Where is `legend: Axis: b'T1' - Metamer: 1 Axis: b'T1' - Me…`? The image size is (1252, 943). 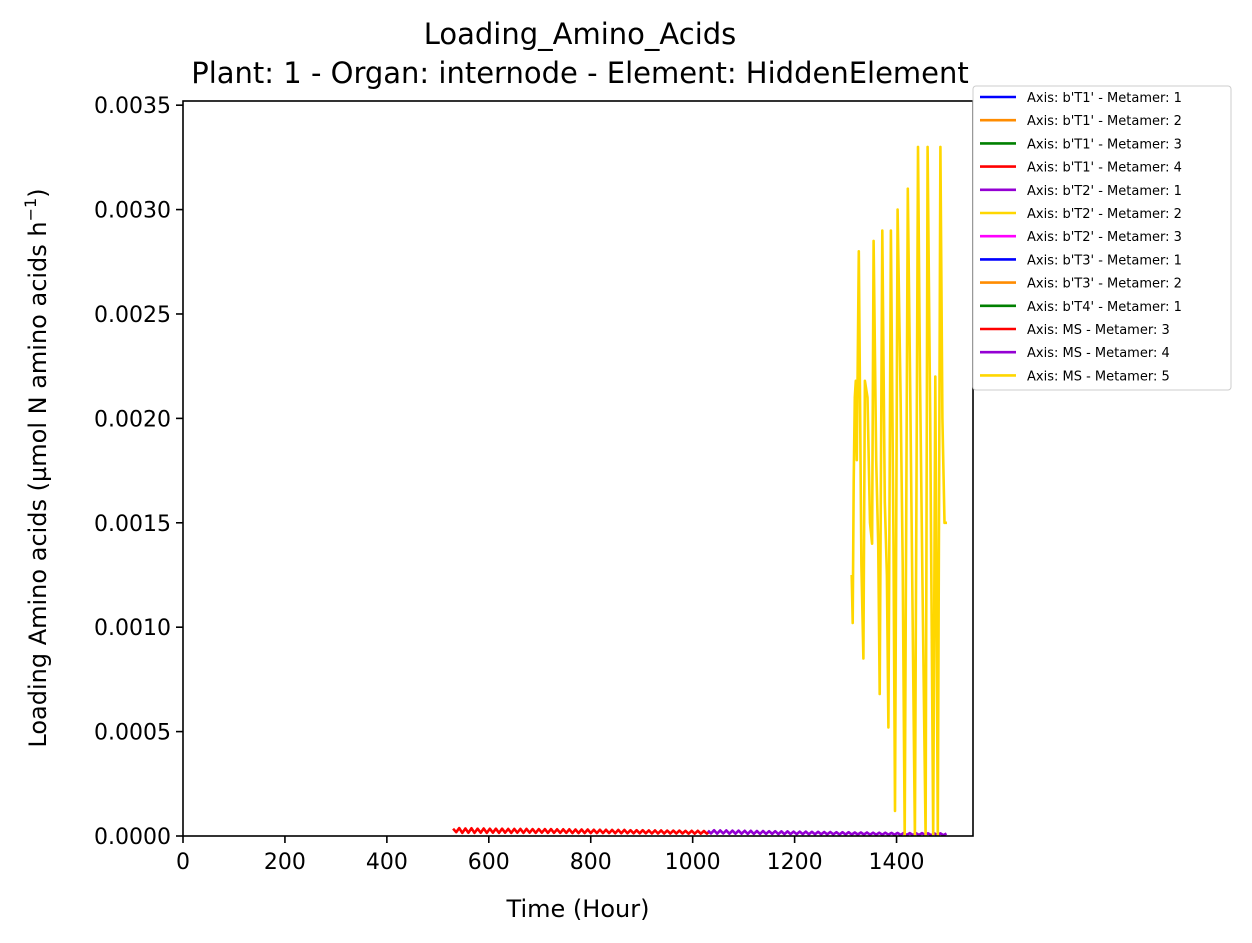 legend: Axis: b'T1' - Metamer: 1 Axis: b'T1' - Me… is located at coordinates (1102, 238).